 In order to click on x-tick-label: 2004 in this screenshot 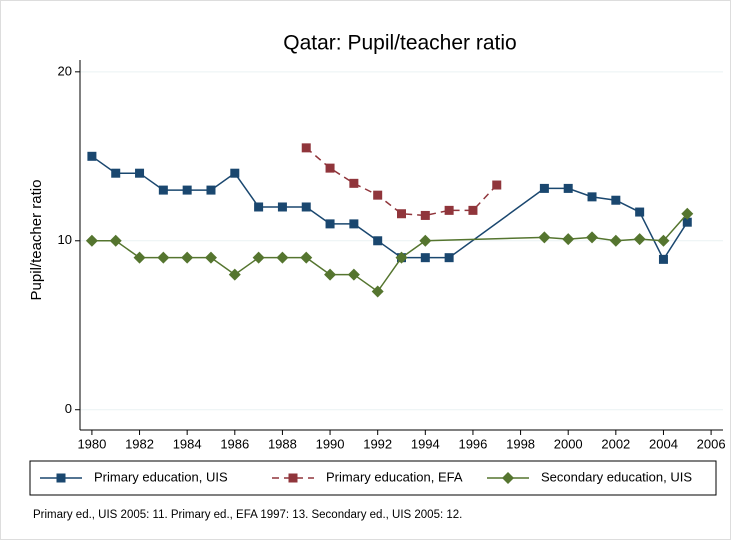, I will do `click(663, 443)`.